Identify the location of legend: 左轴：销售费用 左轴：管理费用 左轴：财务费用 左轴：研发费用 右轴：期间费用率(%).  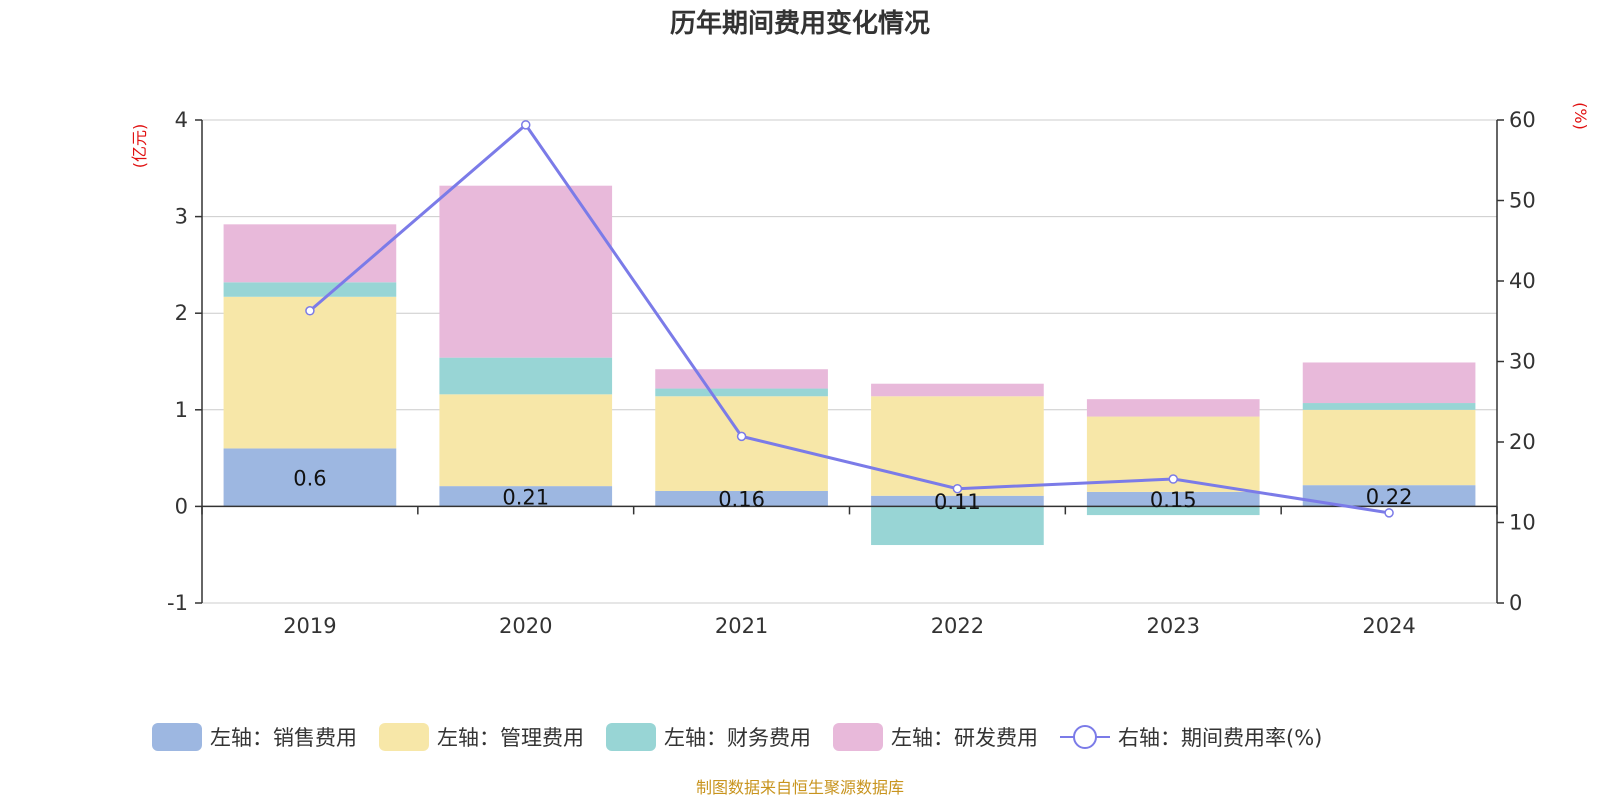
(737, 737).